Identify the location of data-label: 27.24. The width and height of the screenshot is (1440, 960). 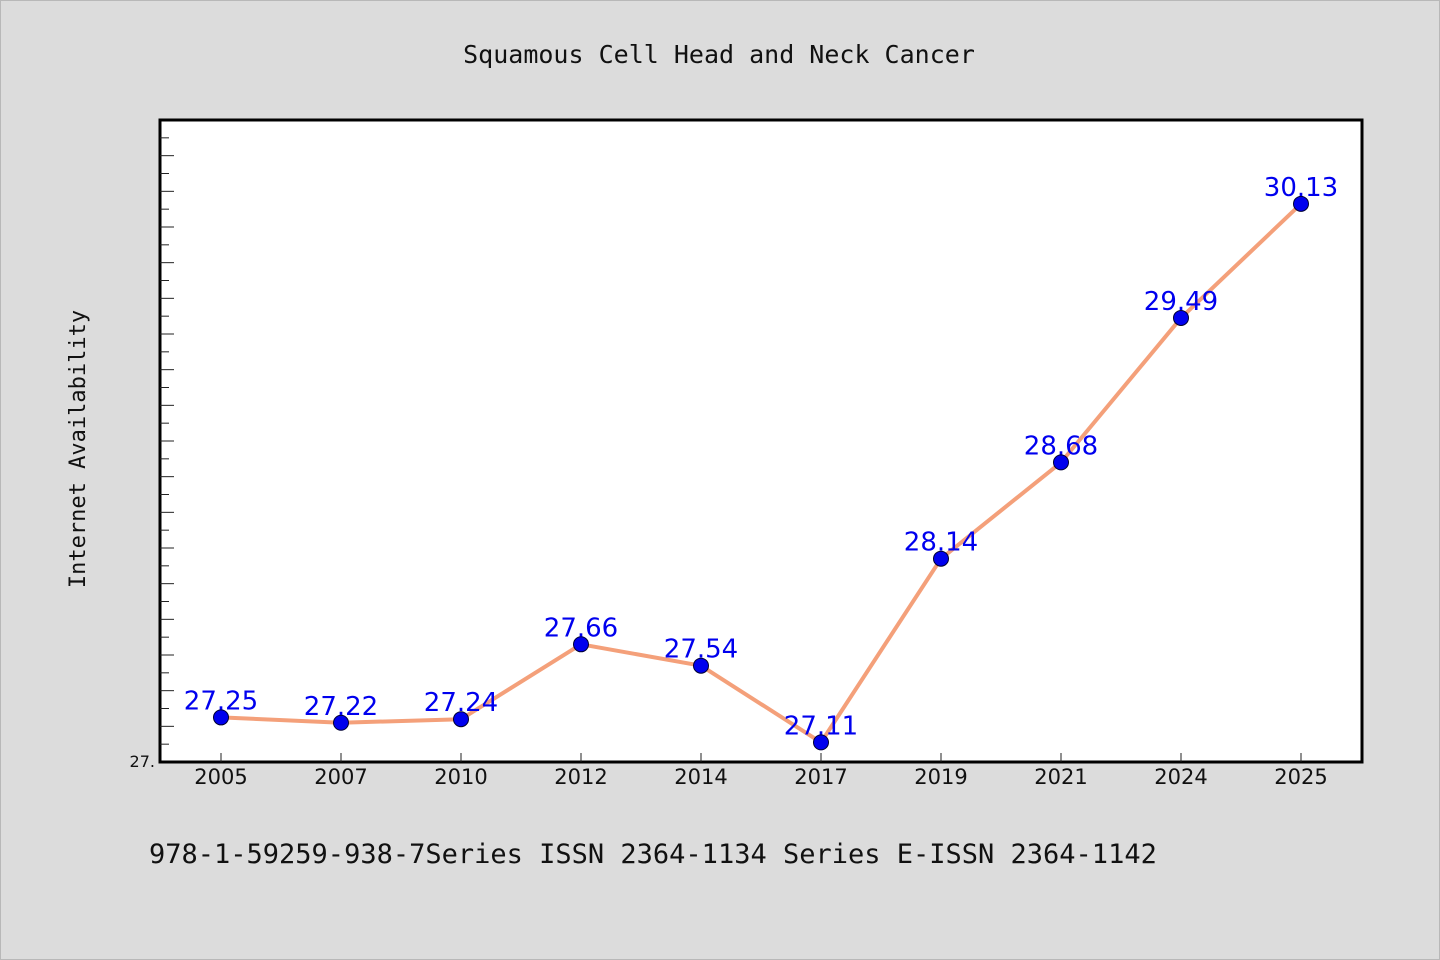
(461, 703).